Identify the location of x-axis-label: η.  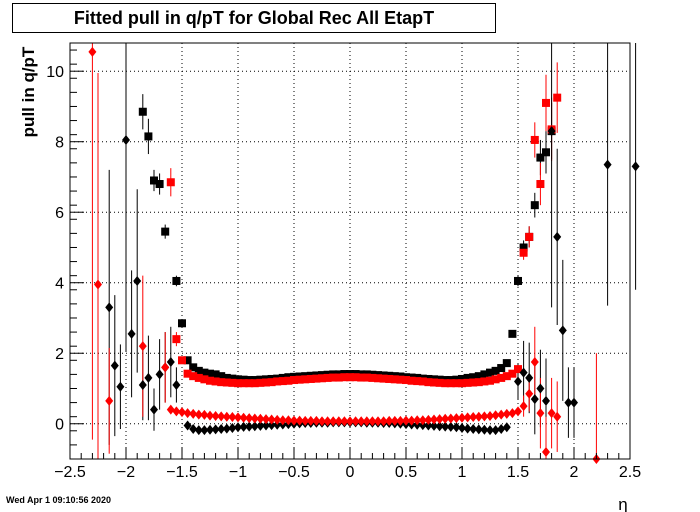
(622, 503).